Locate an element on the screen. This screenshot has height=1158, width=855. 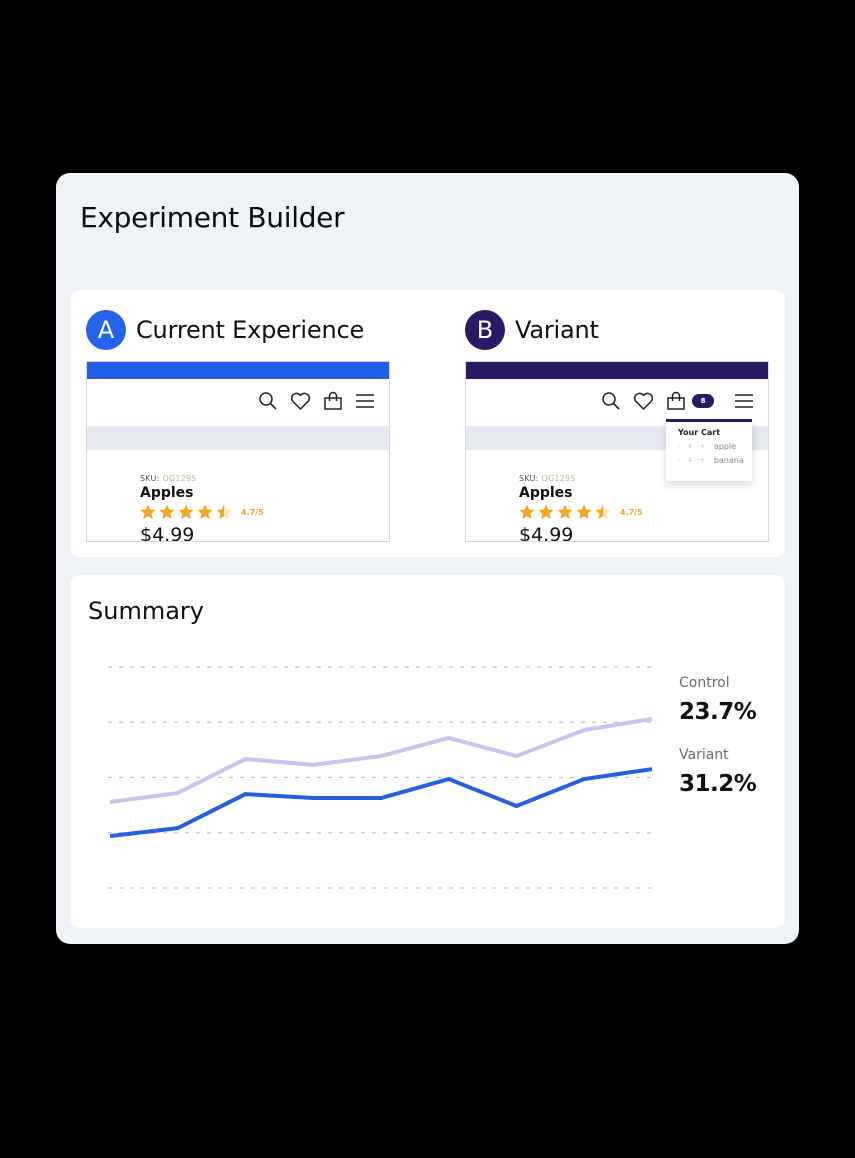
current-experience-column: A Current Experience is located at coordinates (238, 426).